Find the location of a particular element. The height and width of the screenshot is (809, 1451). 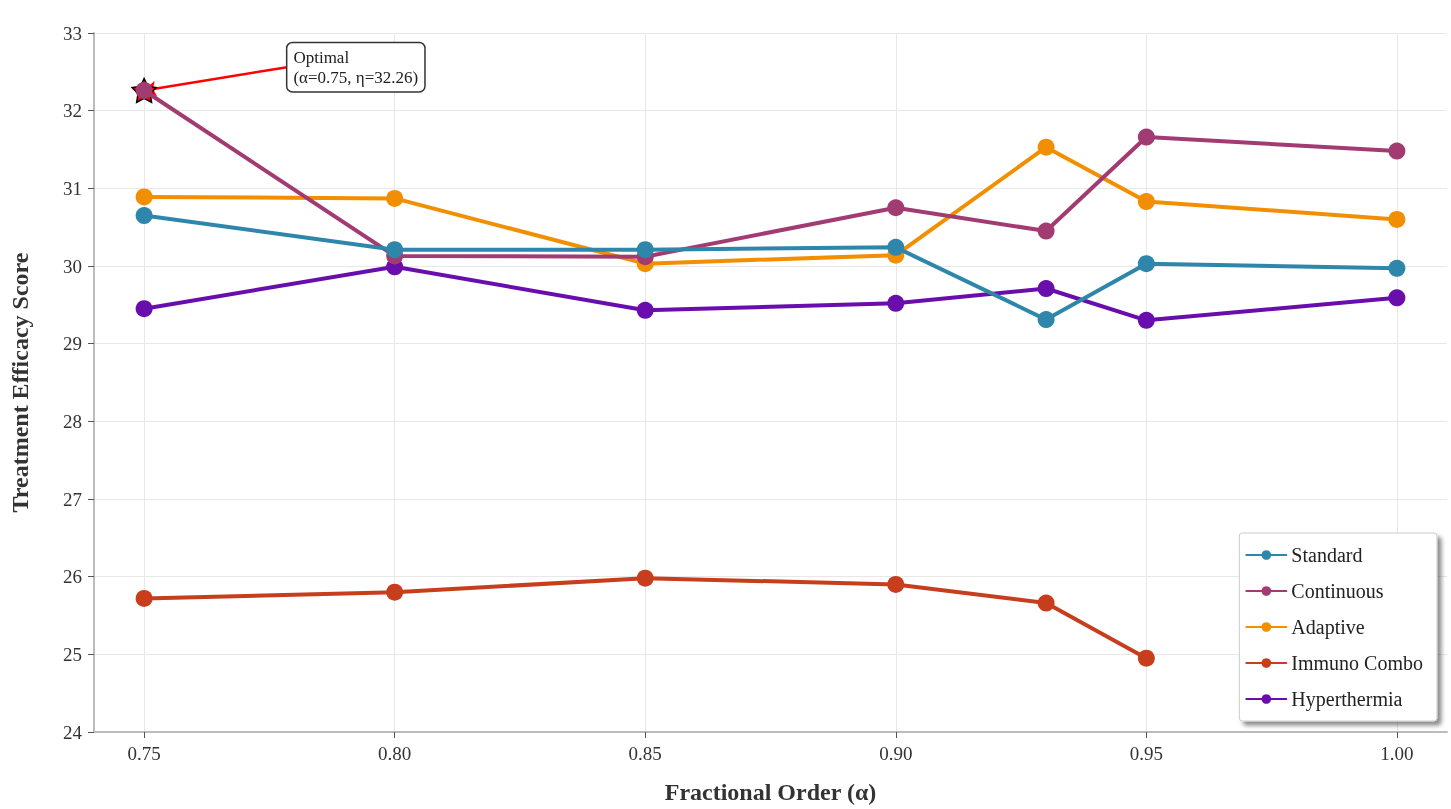

x-tick-label: 0.75 is located at coordinates (144, 753).